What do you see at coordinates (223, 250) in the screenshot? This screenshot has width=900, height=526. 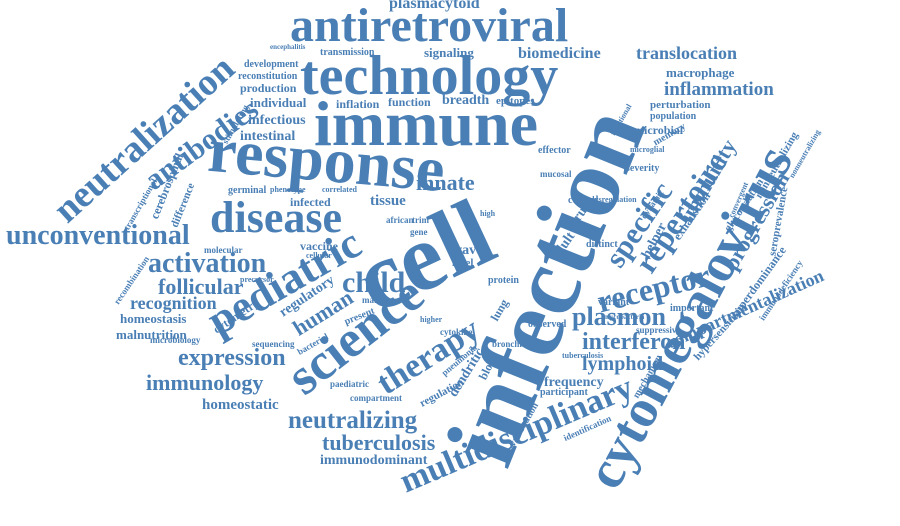 I see `word: molecular` at bounding box center [223, 250].